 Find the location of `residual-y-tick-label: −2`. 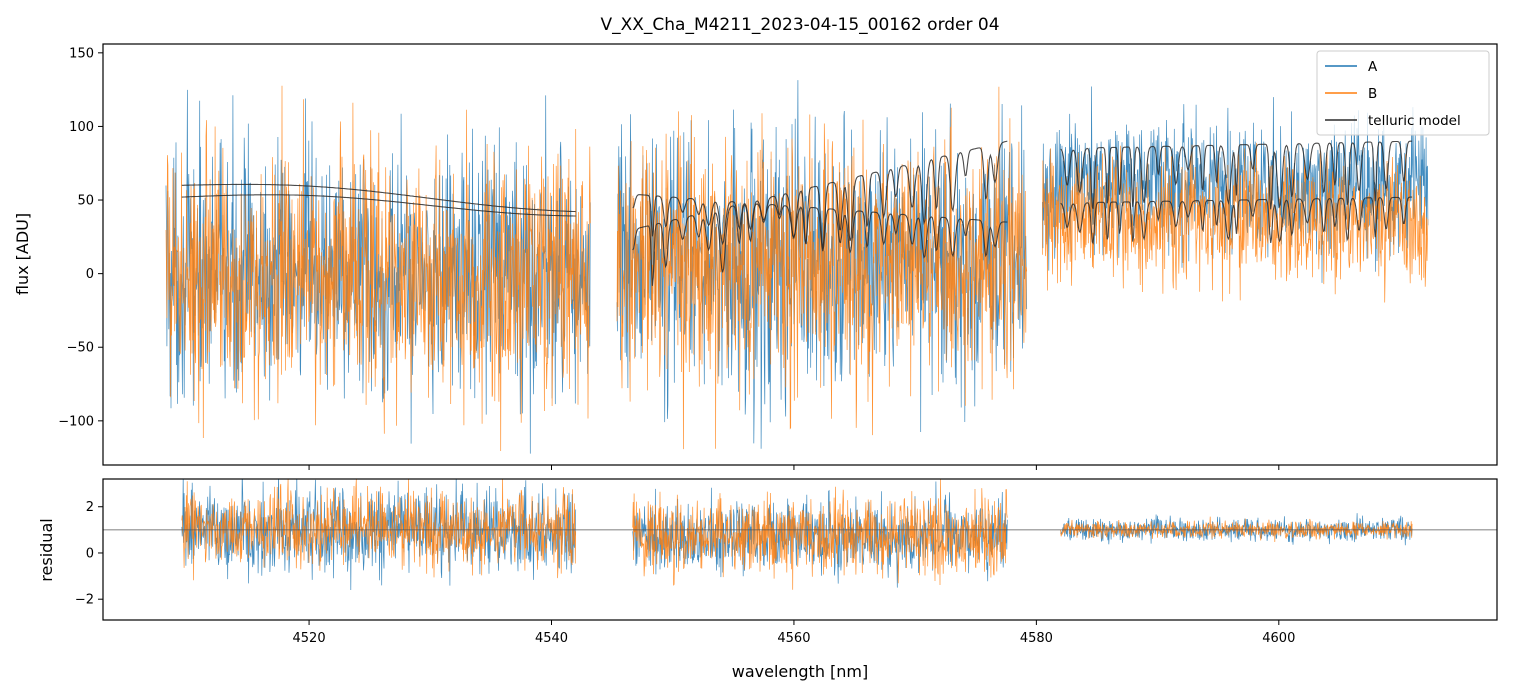

residual-y-tick-label: −2 is located at coordinates (84, 600).